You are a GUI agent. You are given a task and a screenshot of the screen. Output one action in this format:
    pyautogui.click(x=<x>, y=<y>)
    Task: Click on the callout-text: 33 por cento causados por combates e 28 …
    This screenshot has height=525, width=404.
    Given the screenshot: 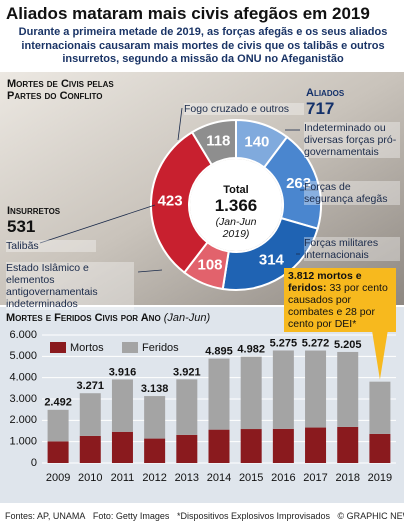 What is the action you would take?
    pyautogui.click(x=338, y=306)
    